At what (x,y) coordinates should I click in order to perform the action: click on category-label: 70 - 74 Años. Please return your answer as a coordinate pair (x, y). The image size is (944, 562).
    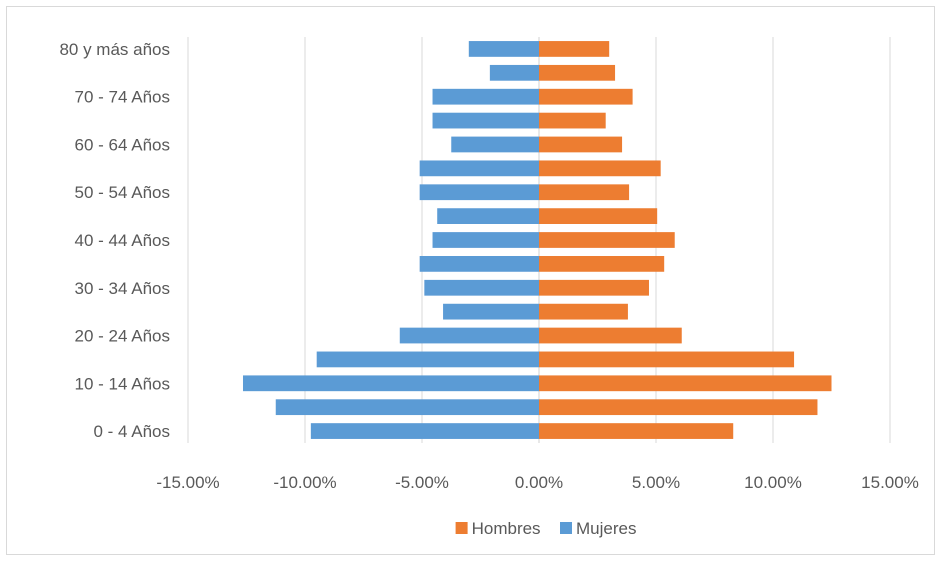
    Looking at the image, I should click on (122, 97).